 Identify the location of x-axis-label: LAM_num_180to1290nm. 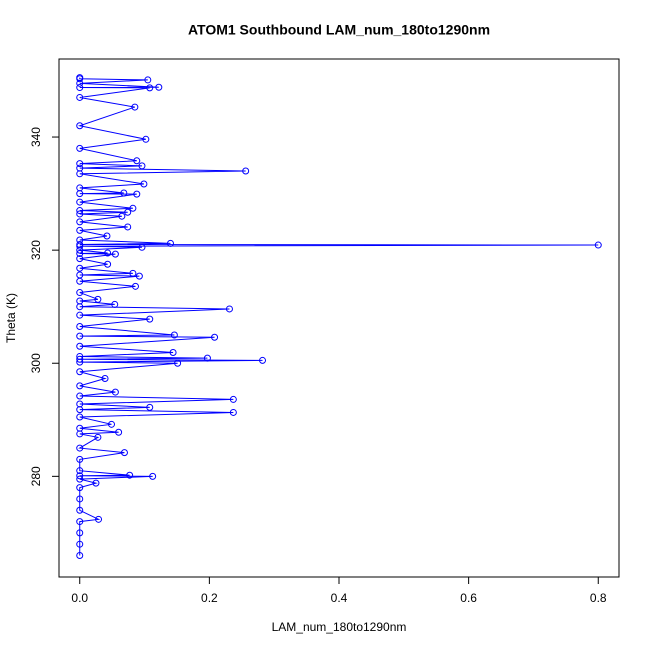
(339, 627).